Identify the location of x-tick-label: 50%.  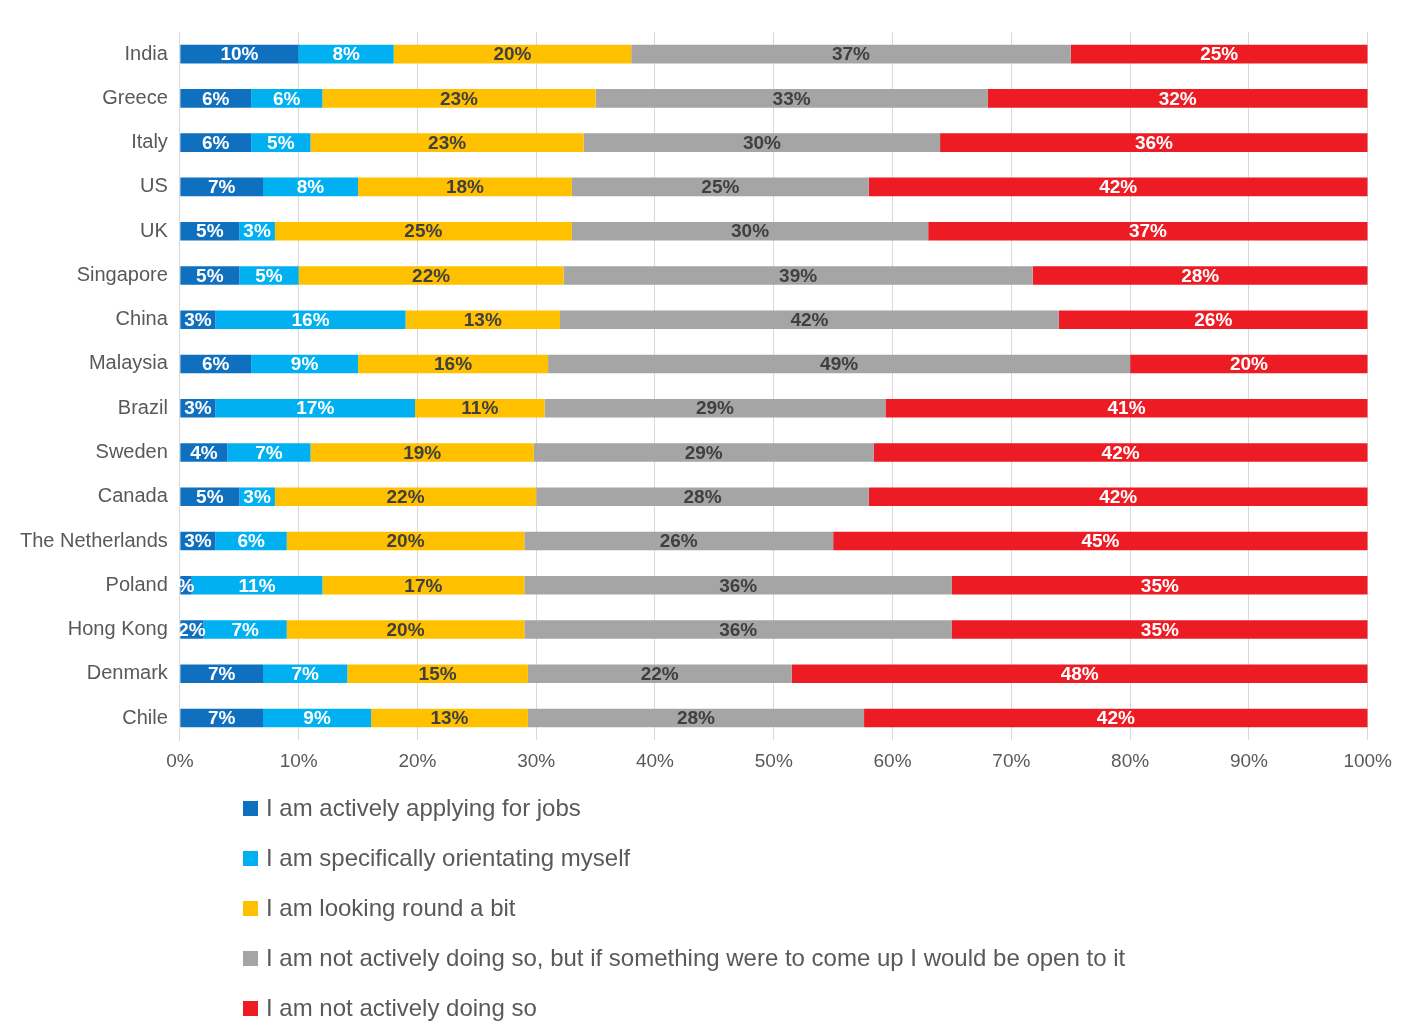
(773, 760).